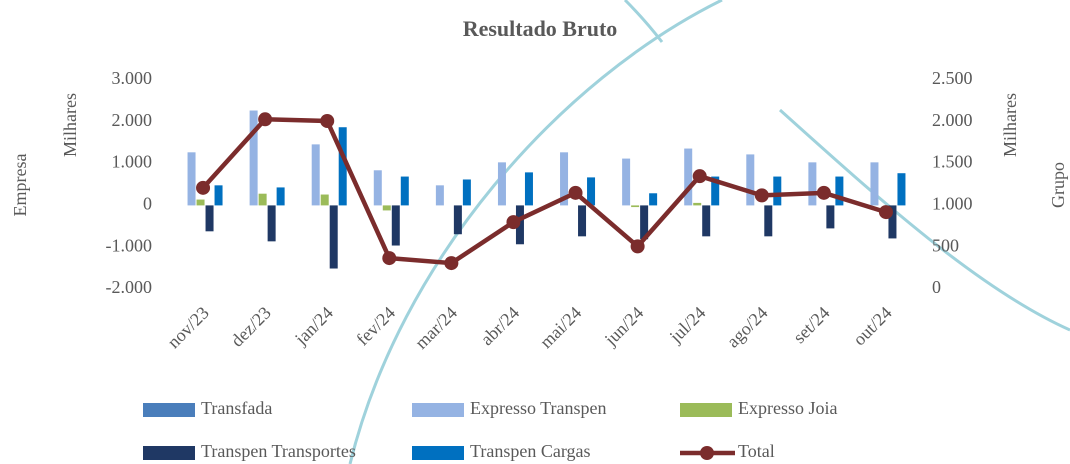 This screenshot has width=1070, height=464. I want to click on y2-axis-unit: Milhares, so click(1010, 125).